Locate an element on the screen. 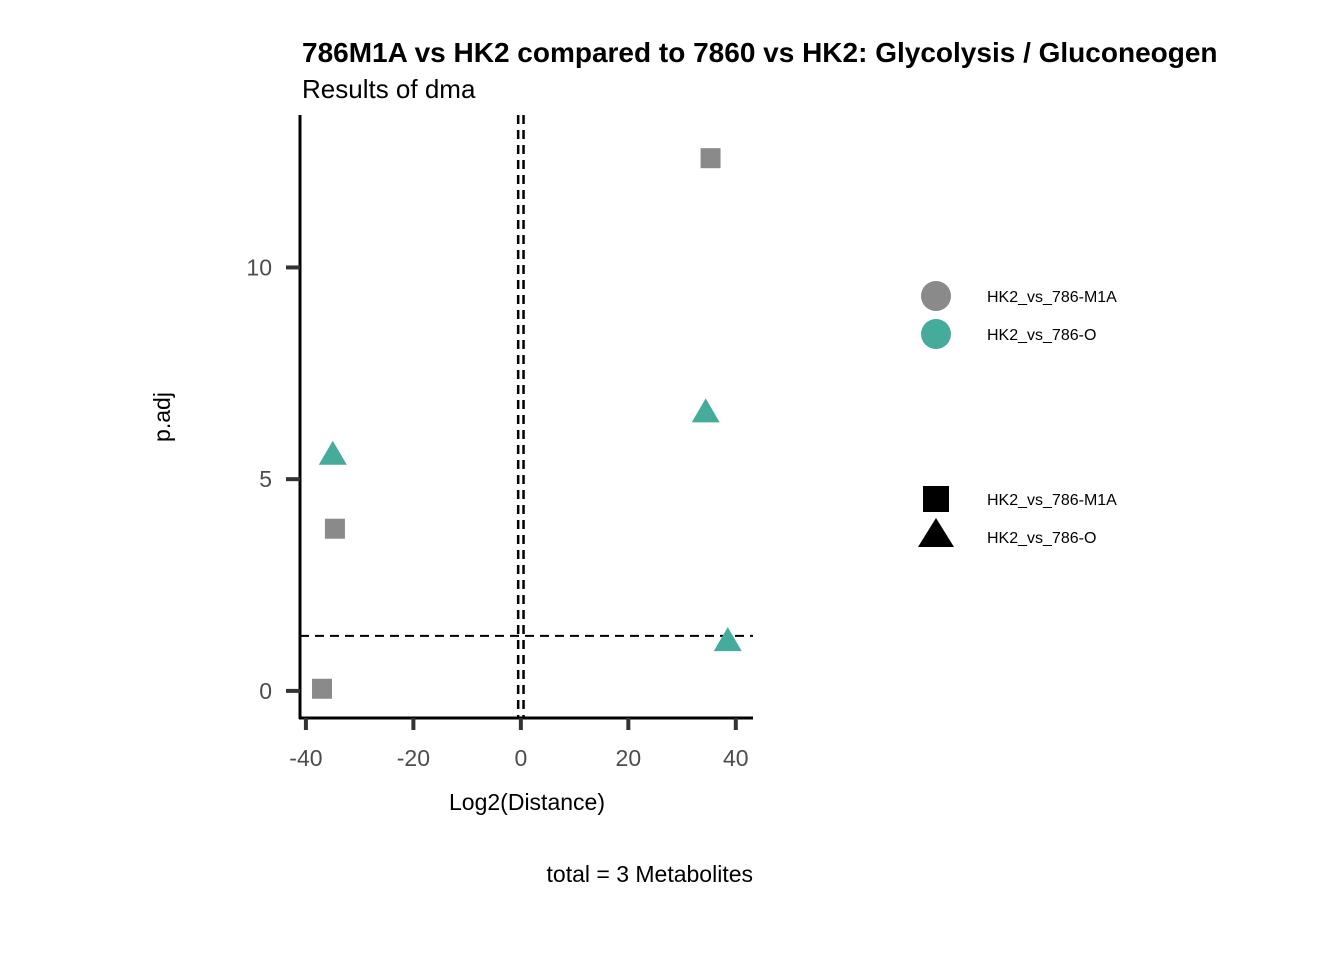 The width and height of the screenshot is (1344, 960). legend-shape-triangle is located at coordinates (936, 532).